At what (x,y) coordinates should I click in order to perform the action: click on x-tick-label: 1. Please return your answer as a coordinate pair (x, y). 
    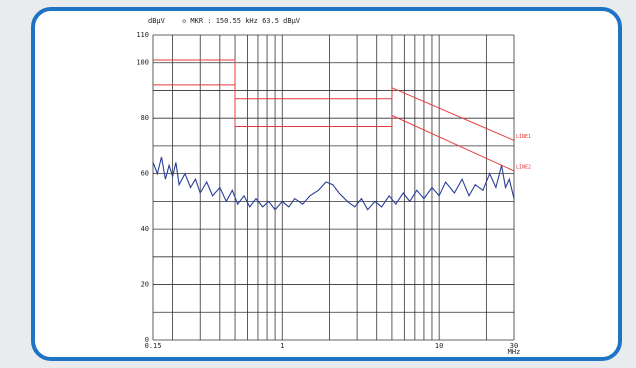
    Looking at the image, I should click on (282, 346).